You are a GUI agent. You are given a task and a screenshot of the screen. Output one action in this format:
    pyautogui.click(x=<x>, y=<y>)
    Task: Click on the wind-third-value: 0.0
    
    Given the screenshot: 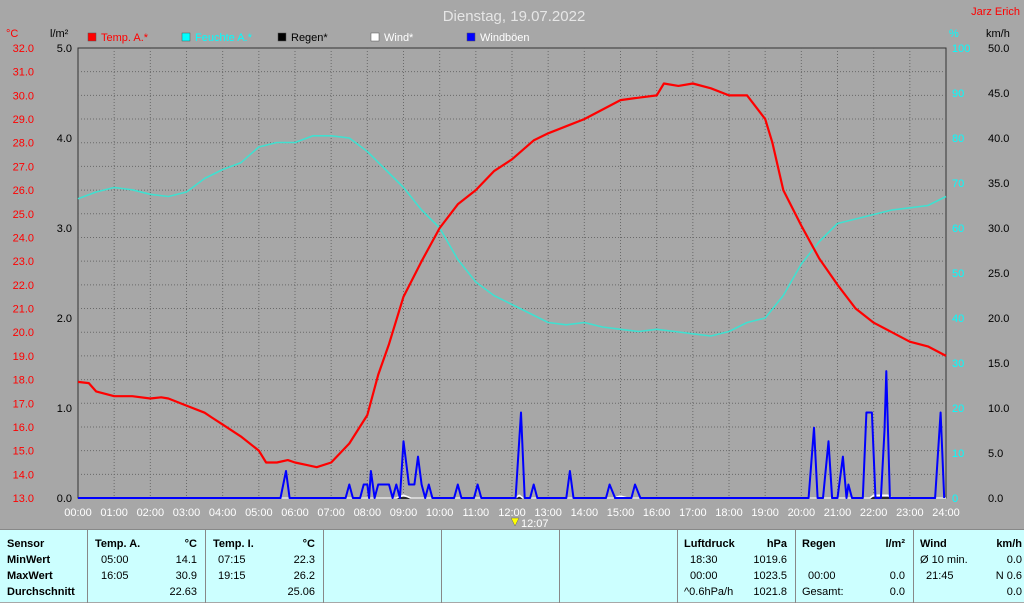 What is the action you would take?
    pyautogui.click(x=1014, y=592)
    